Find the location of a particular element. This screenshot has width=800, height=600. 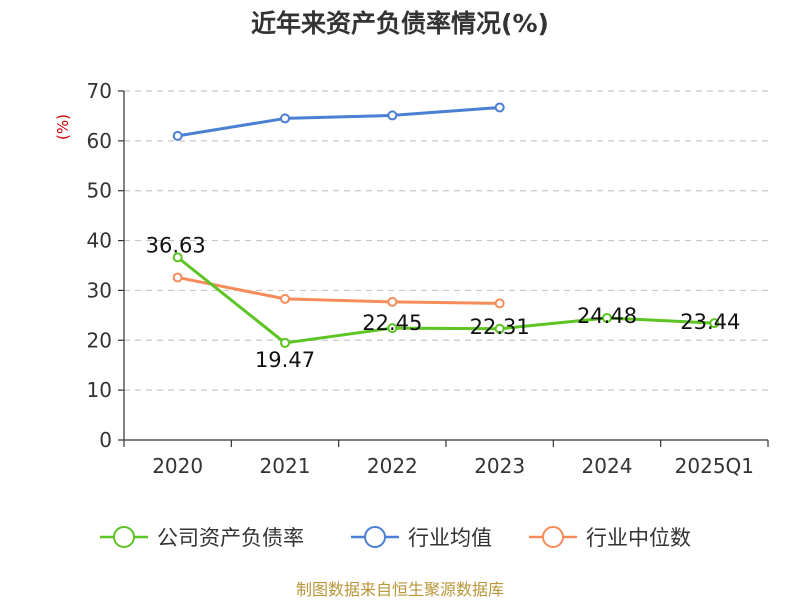

y-tick-label: 60 is located at coordinates (99, 141).